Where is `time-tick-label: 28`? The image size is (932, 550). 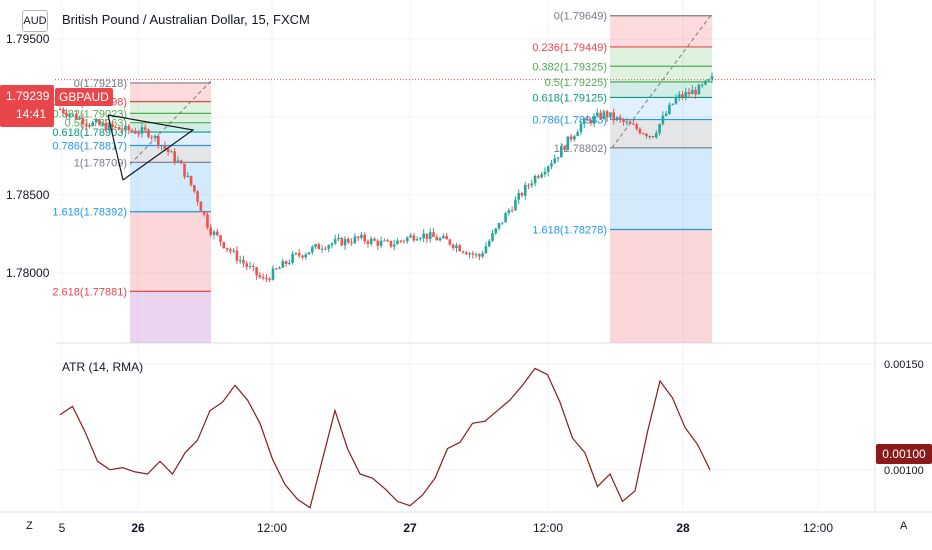
time-tick-label: 28 is located at coordinates (683, 528).